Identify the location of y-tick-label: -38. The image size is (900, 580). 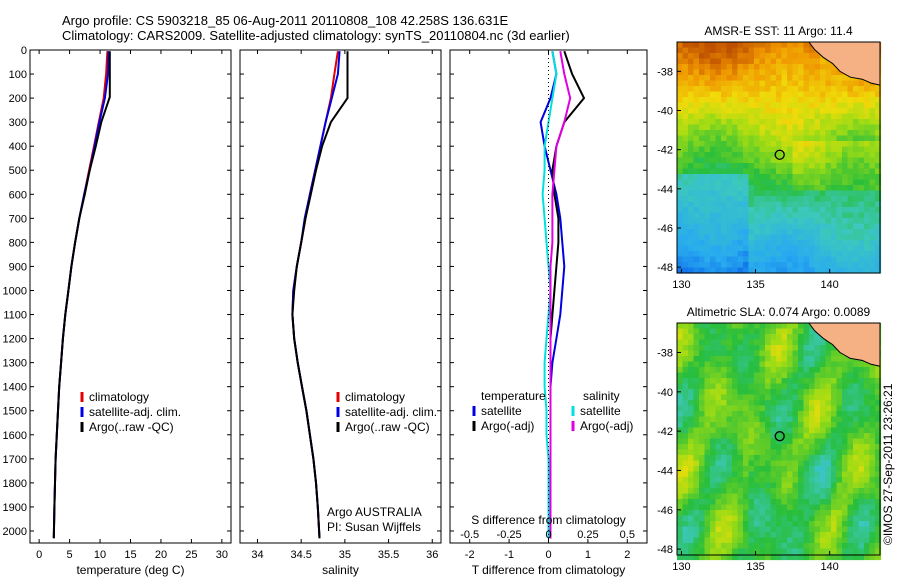
(665, 72).